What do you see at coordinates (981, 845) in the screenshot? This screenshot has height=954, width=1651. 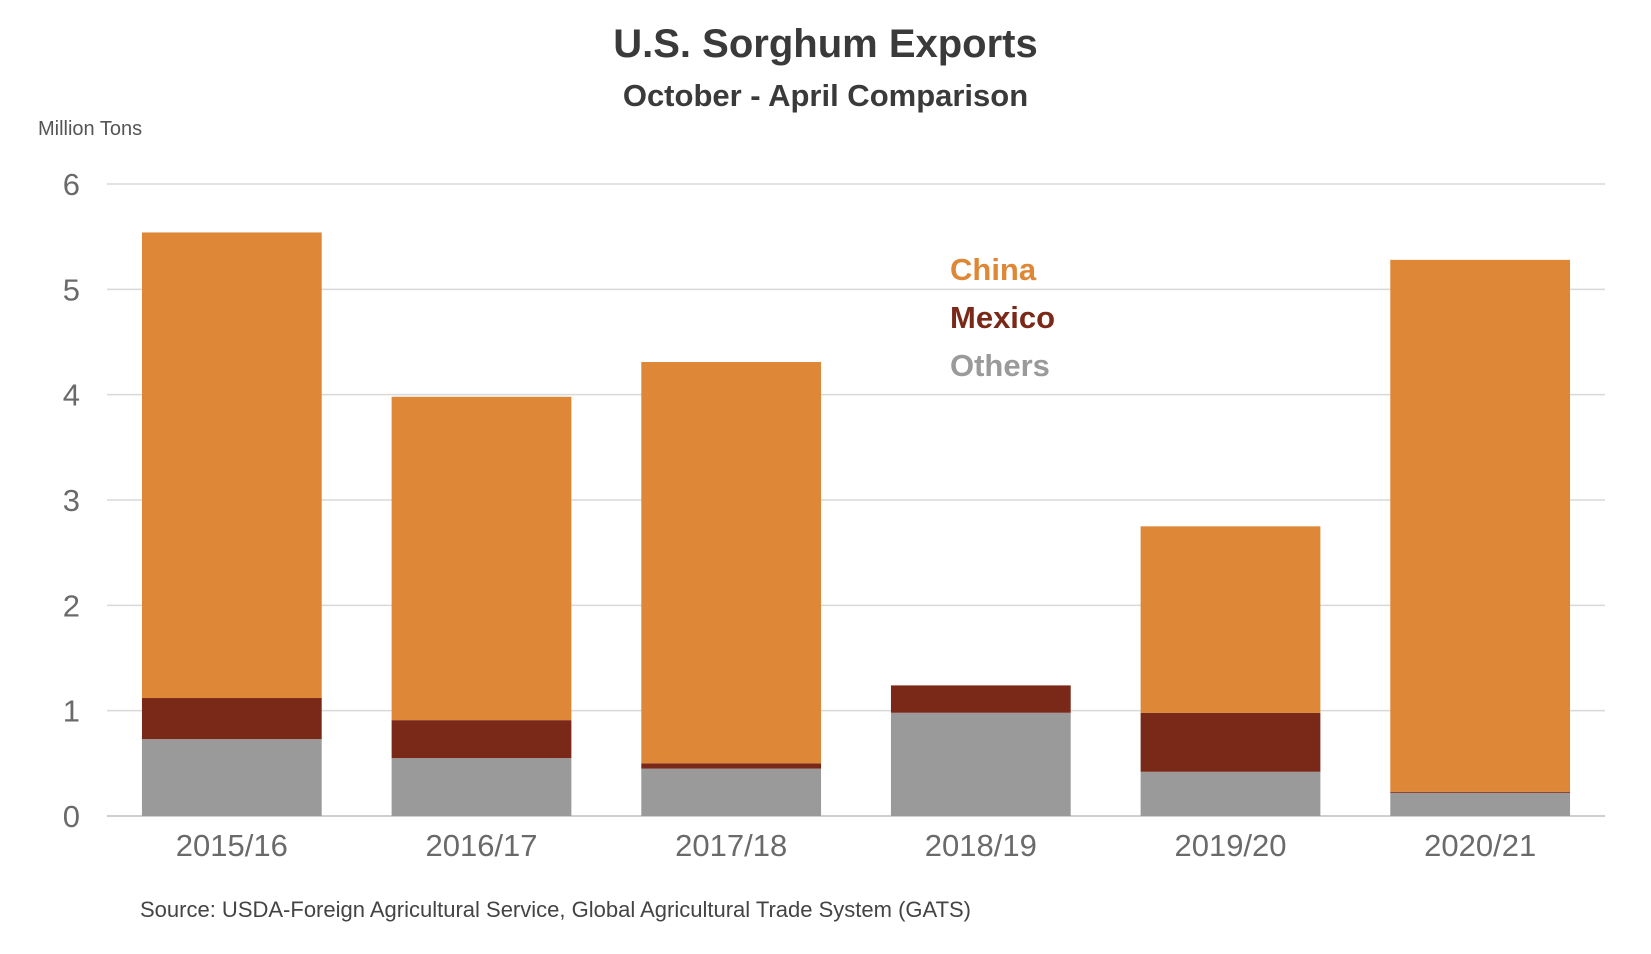 I see `x-tick-label: 2018/19` at bounding box center [981, 845].